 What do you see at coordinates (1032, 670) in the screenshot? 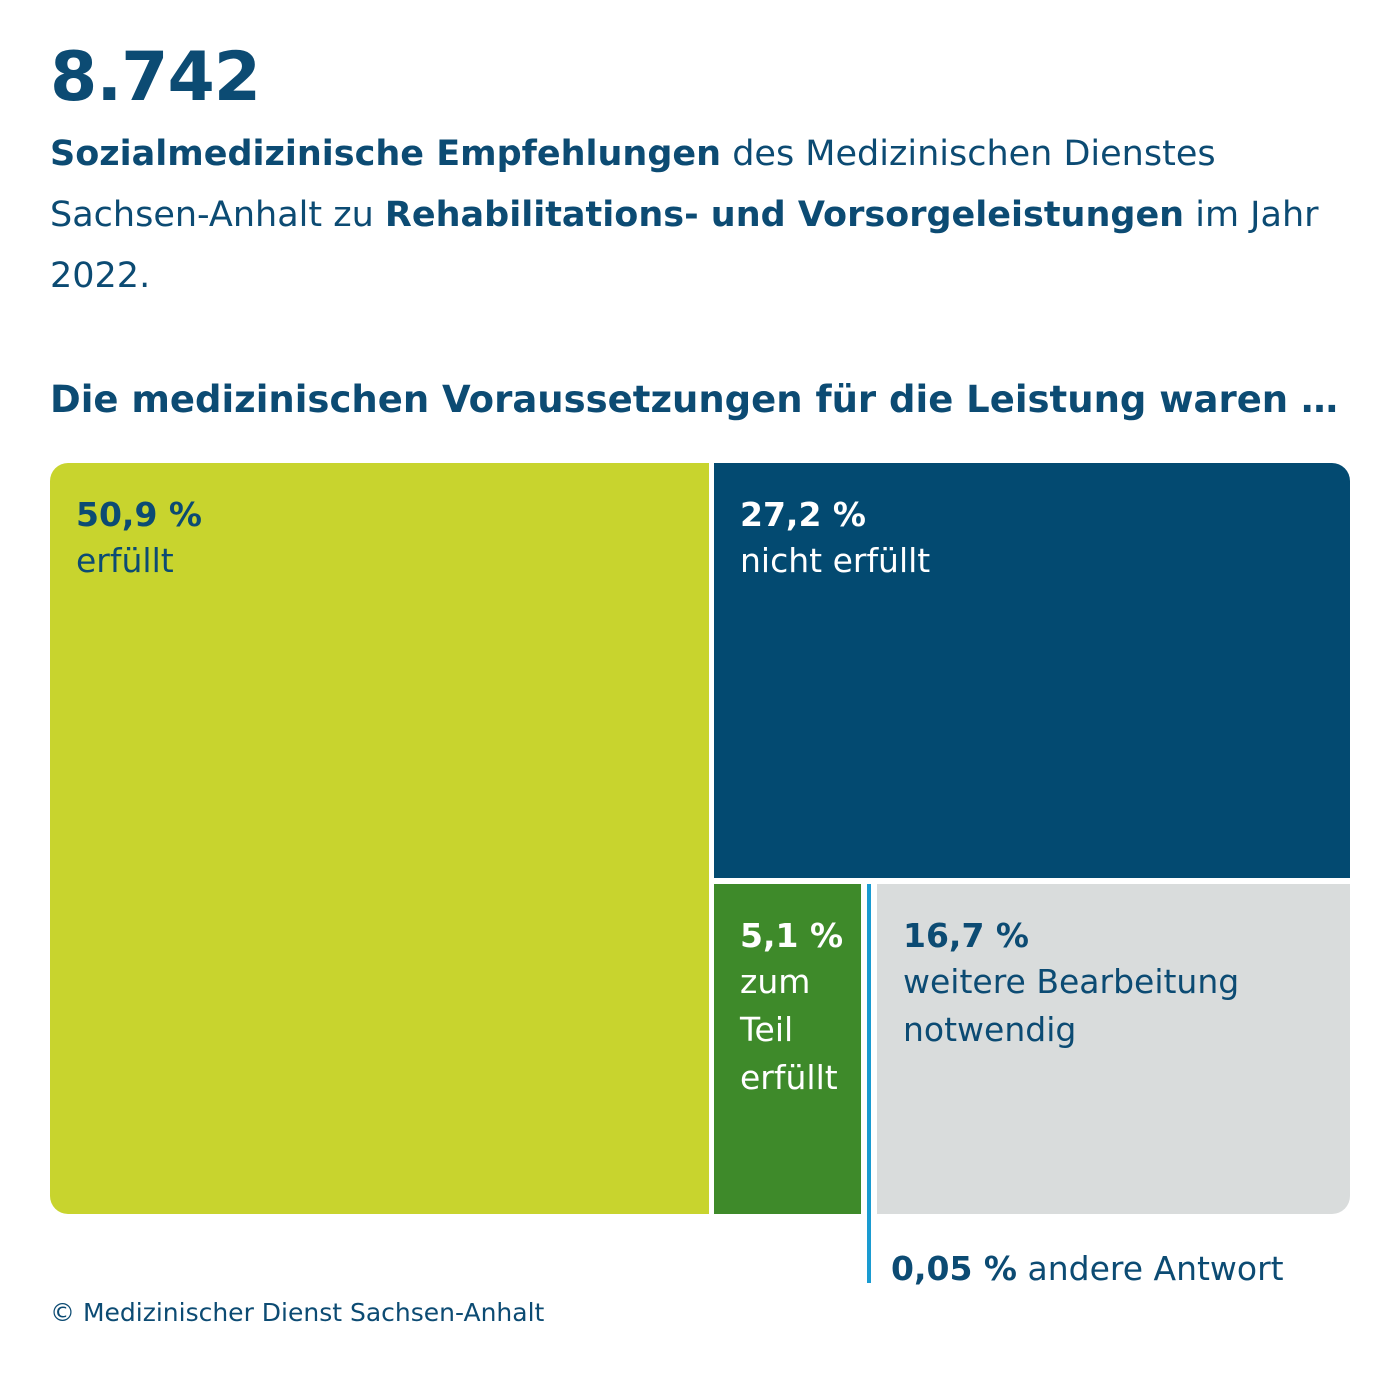
I see `segment-nicht-erfuellt: 27,2 % nicht erfüllt` at bounding box center [1032, 670].